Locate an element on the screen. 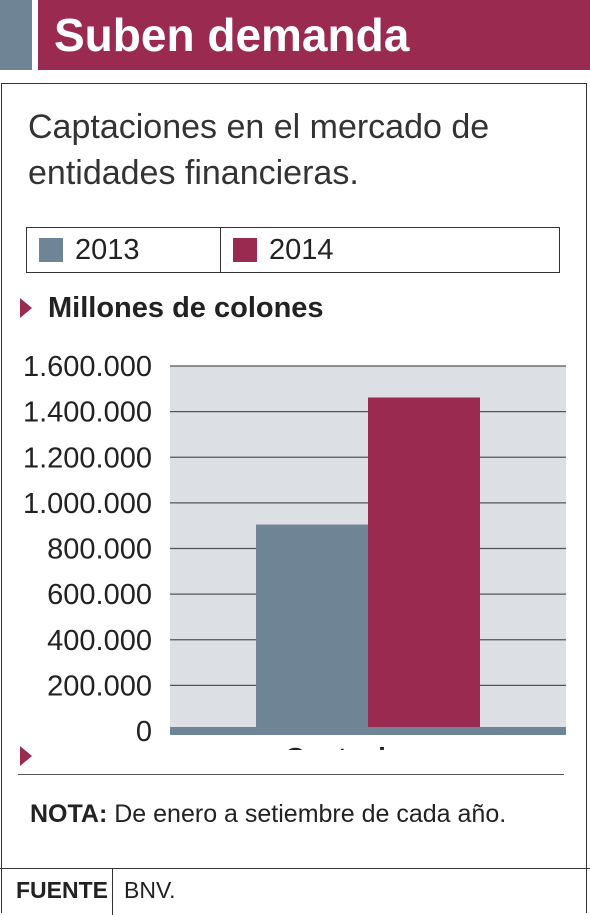 The image size is (590, 915). x-axis-baseline is located at coordinates (368, 731).